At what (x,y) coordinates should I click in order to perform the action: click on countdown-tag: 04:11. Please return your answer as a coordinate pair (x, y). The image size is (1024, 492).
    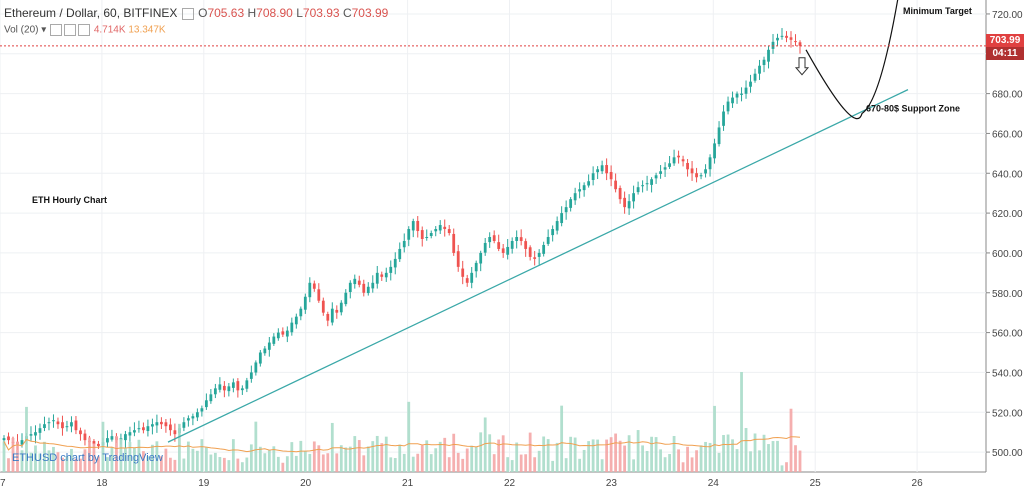
    Looking at the image, I should click on (1005, 53).